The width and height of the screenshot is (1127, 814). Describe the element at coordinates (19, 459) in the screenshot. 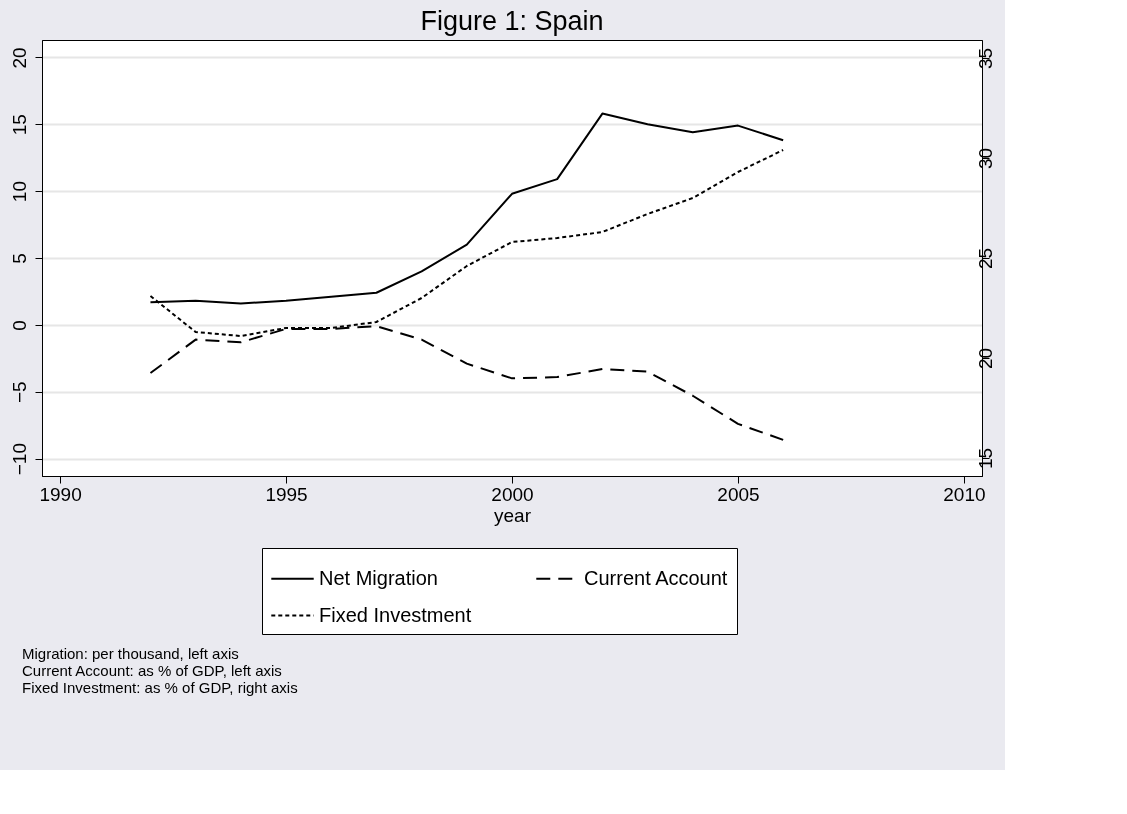

I see `y-tick-label: −10` at that location.